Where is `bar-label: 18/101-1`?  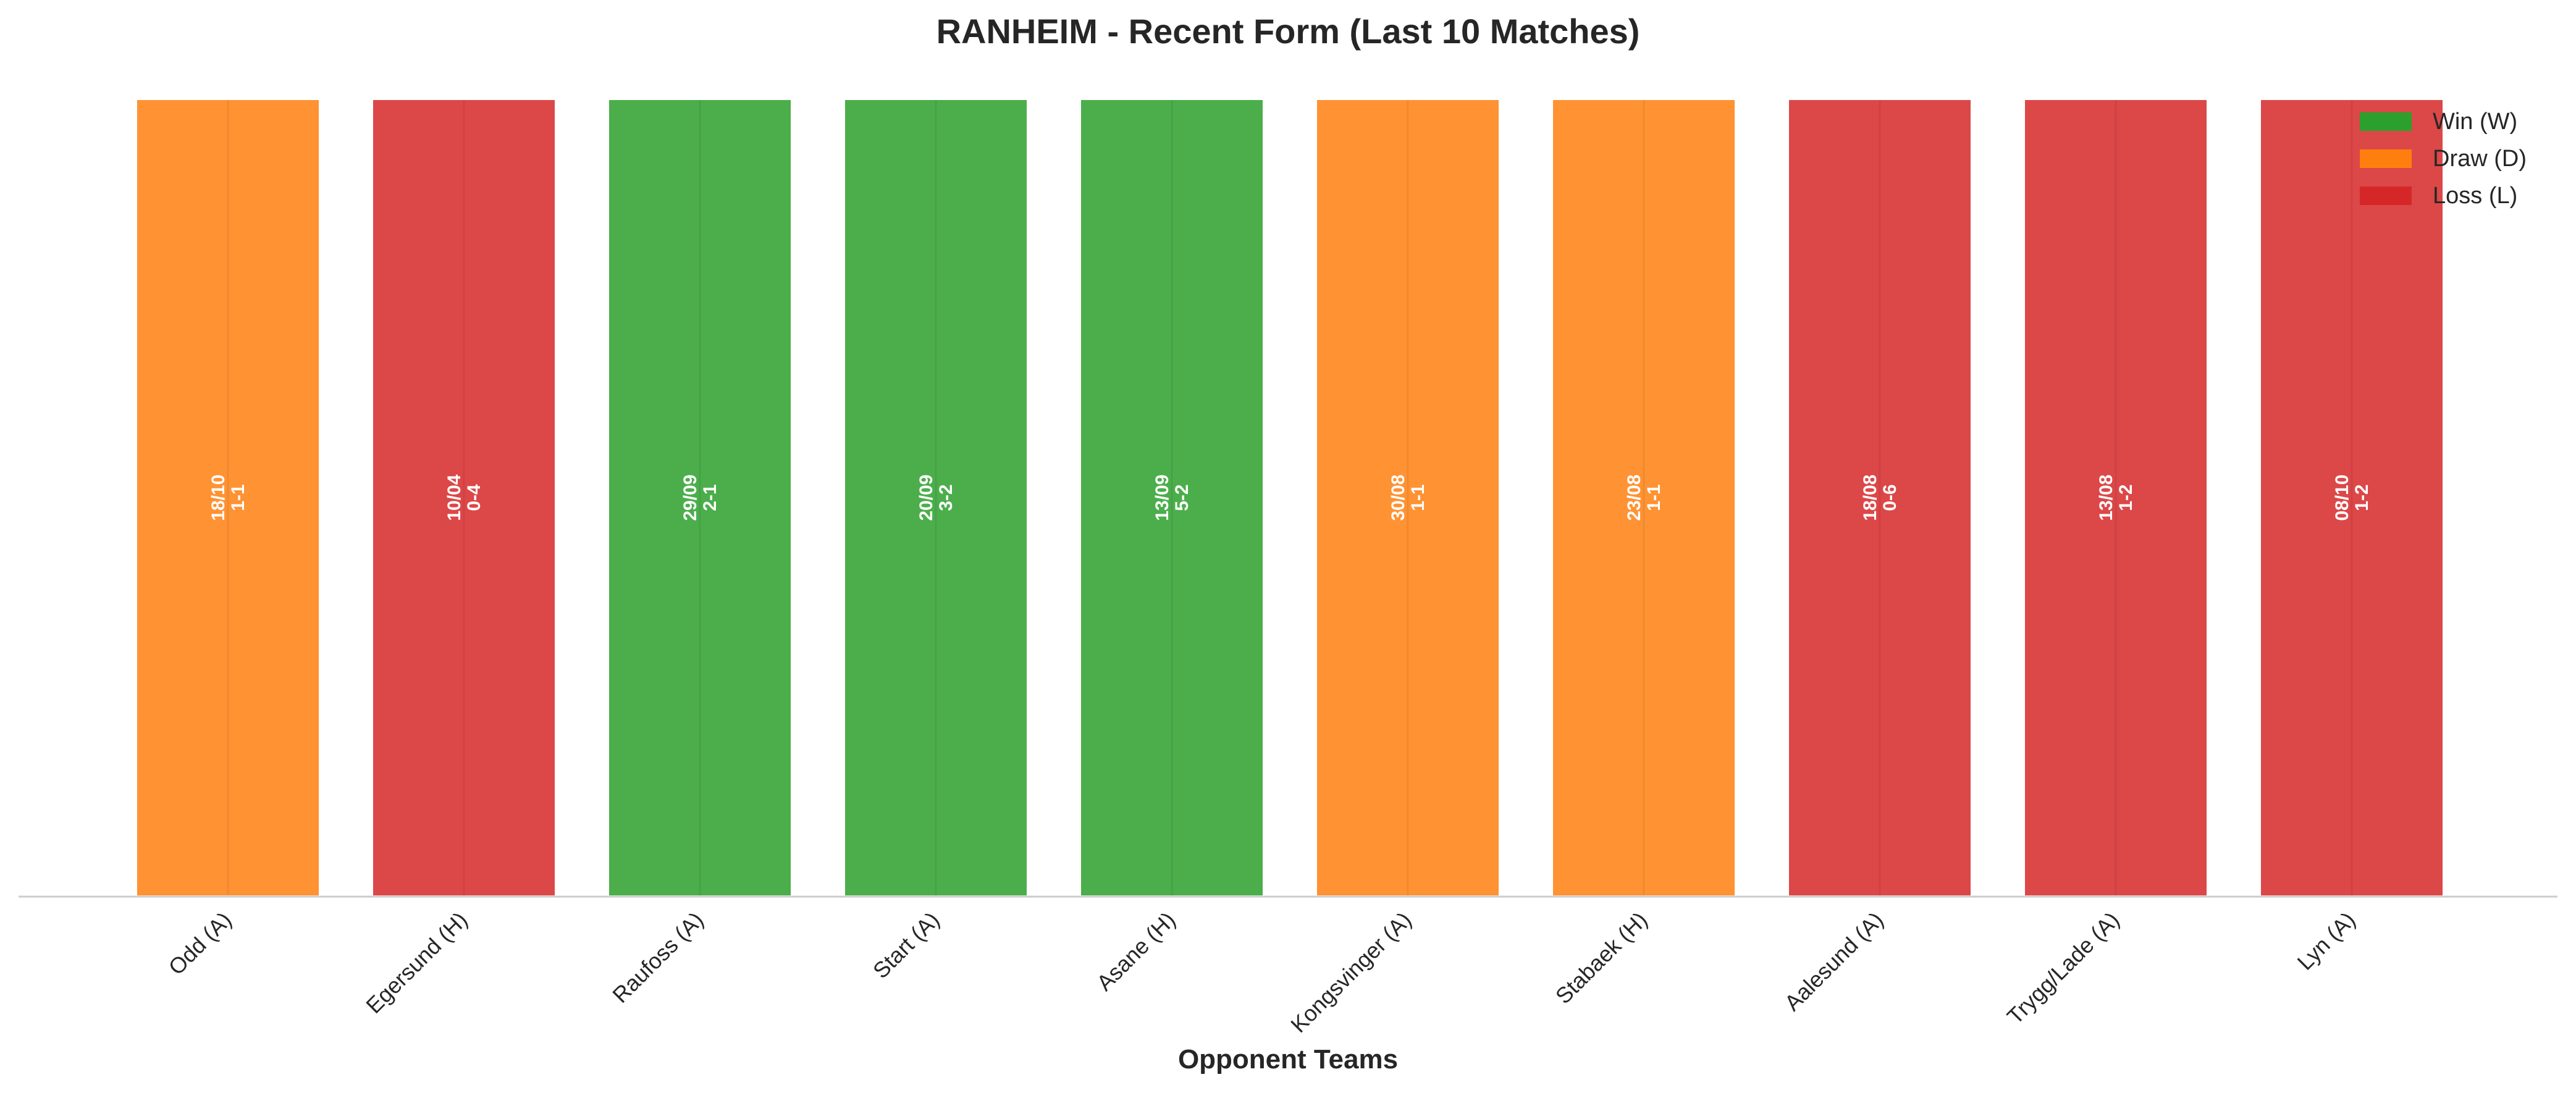
bar-label: 18/101-1 is located at coordinates (228, 497).